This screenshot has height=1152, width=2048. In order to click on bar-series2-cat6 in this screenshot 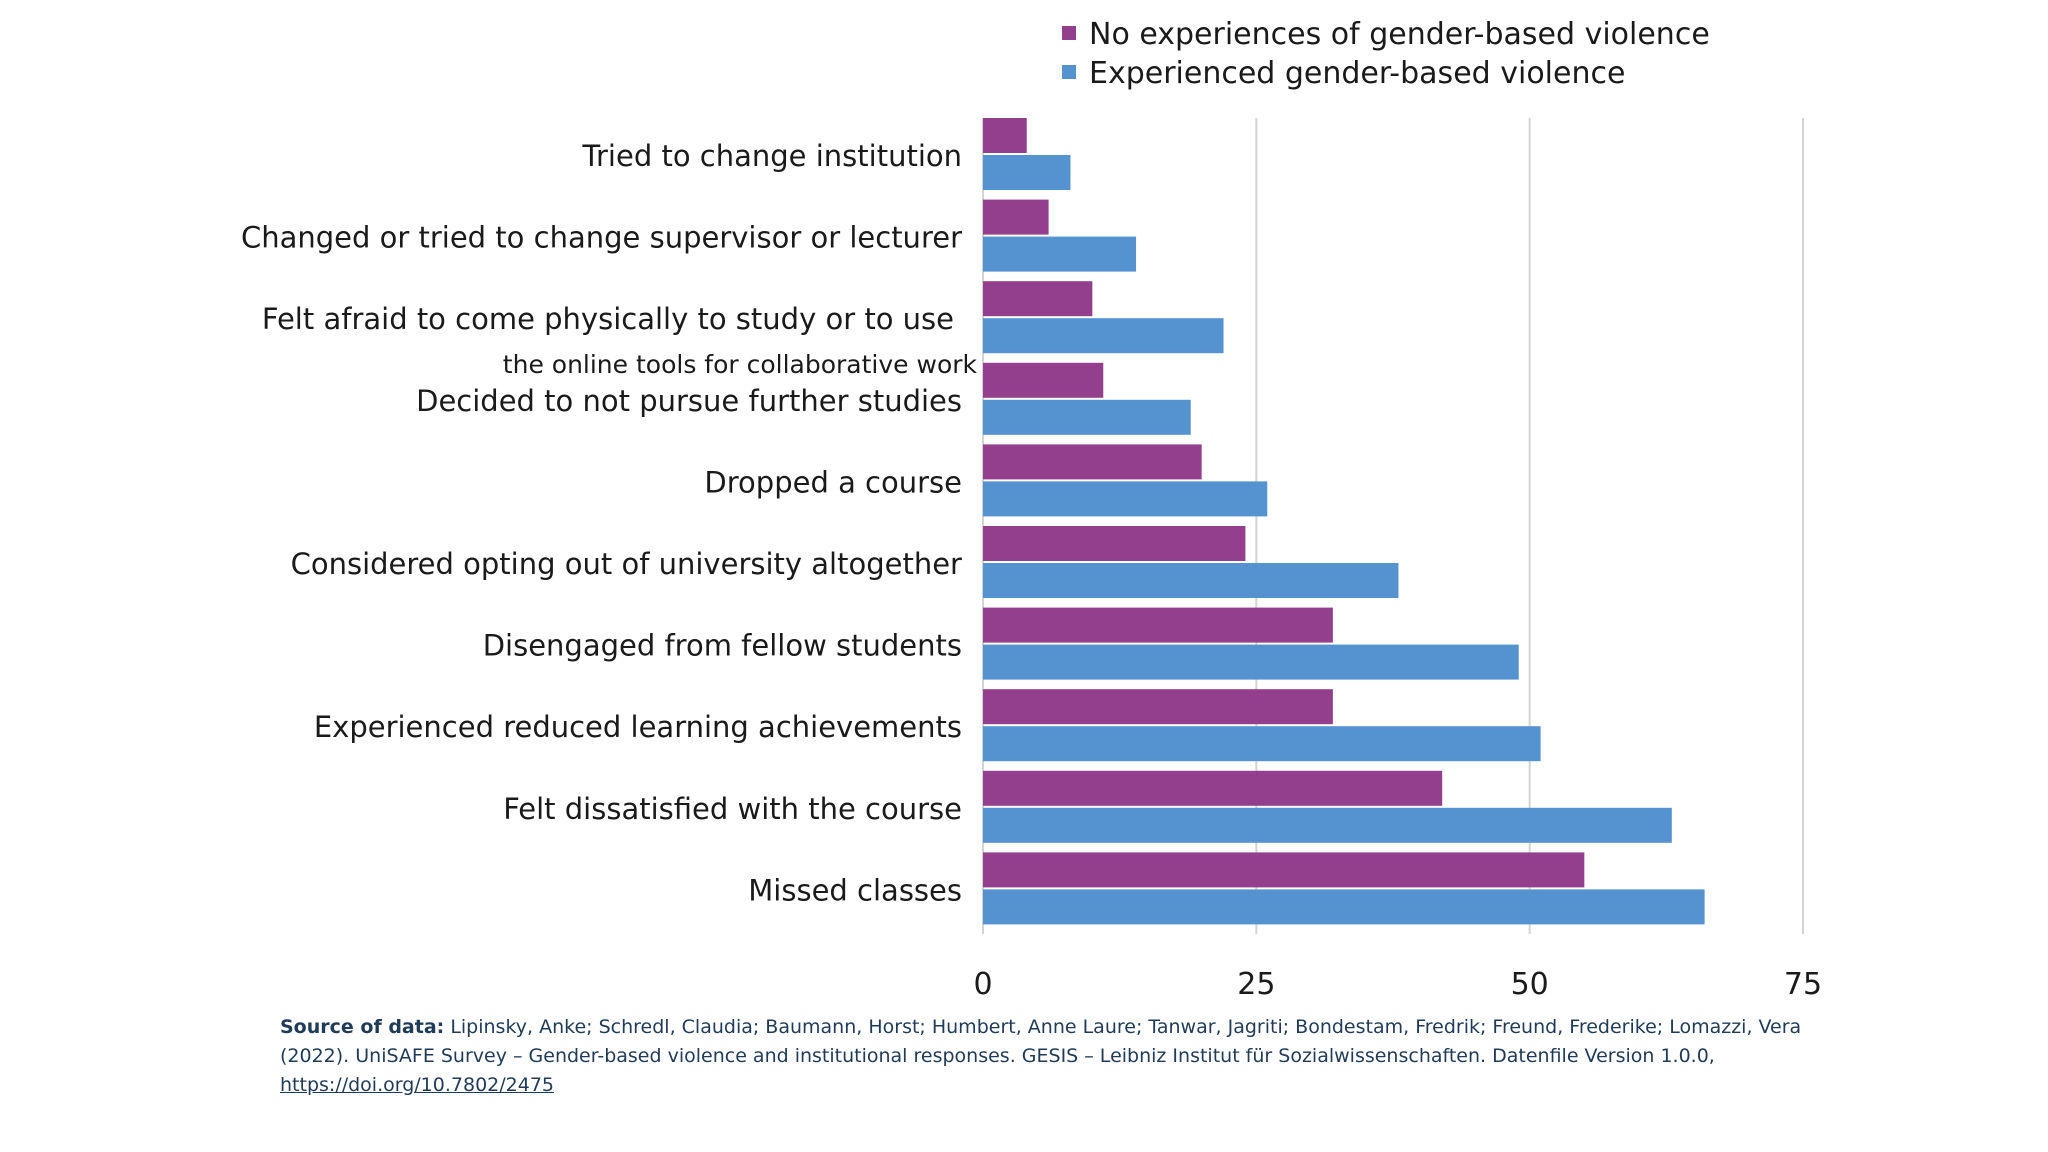, I will do `click(1191, 580)`.